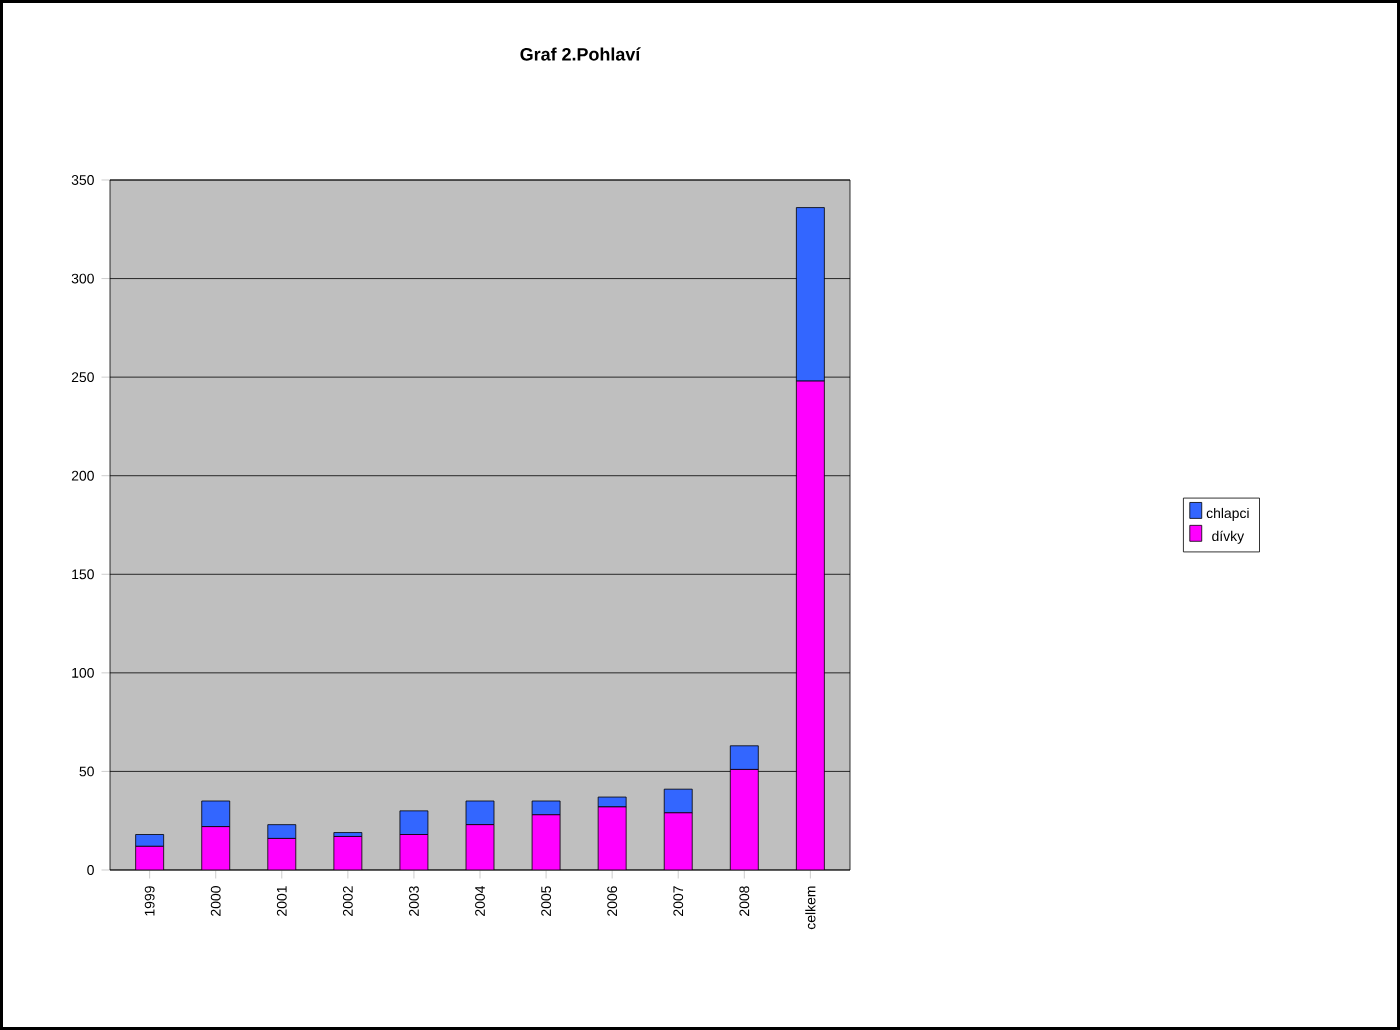  I want to click on chart-title: Graf 2.Pohlaví, so click(580, 54).